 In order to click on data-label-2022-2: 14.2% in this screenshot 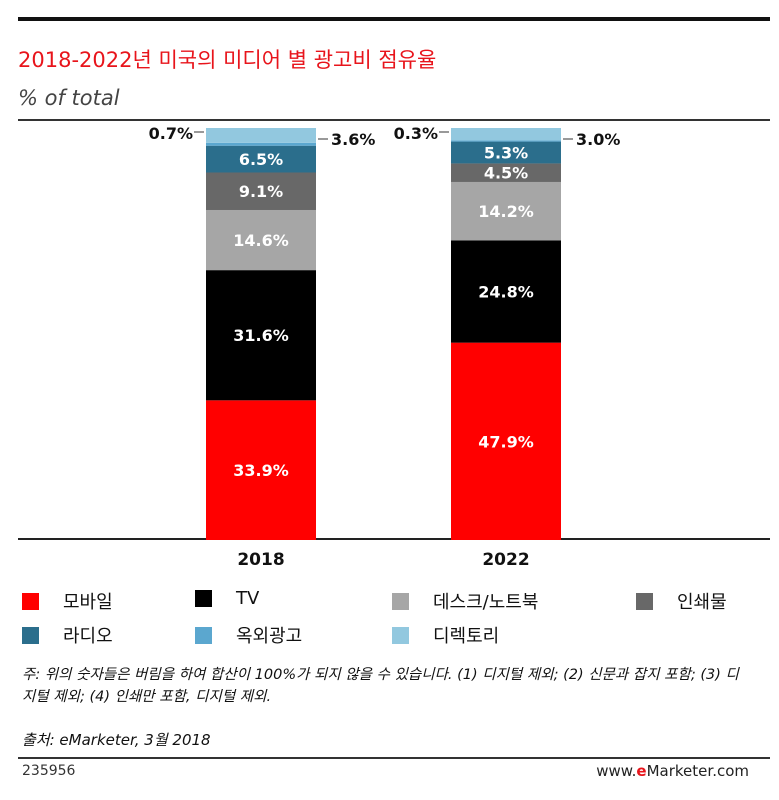, I will do `click(506, 211)`.